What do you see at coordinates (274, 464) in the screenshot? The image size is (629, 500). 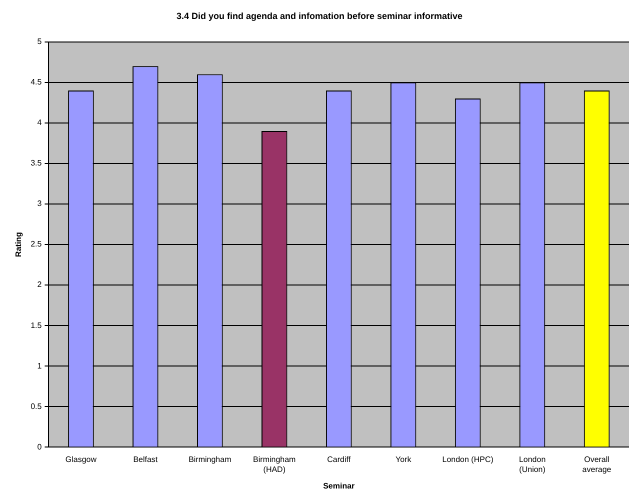 I see `x-tick-label: Birmingham (HAD)` at bounding box center [274, 464].